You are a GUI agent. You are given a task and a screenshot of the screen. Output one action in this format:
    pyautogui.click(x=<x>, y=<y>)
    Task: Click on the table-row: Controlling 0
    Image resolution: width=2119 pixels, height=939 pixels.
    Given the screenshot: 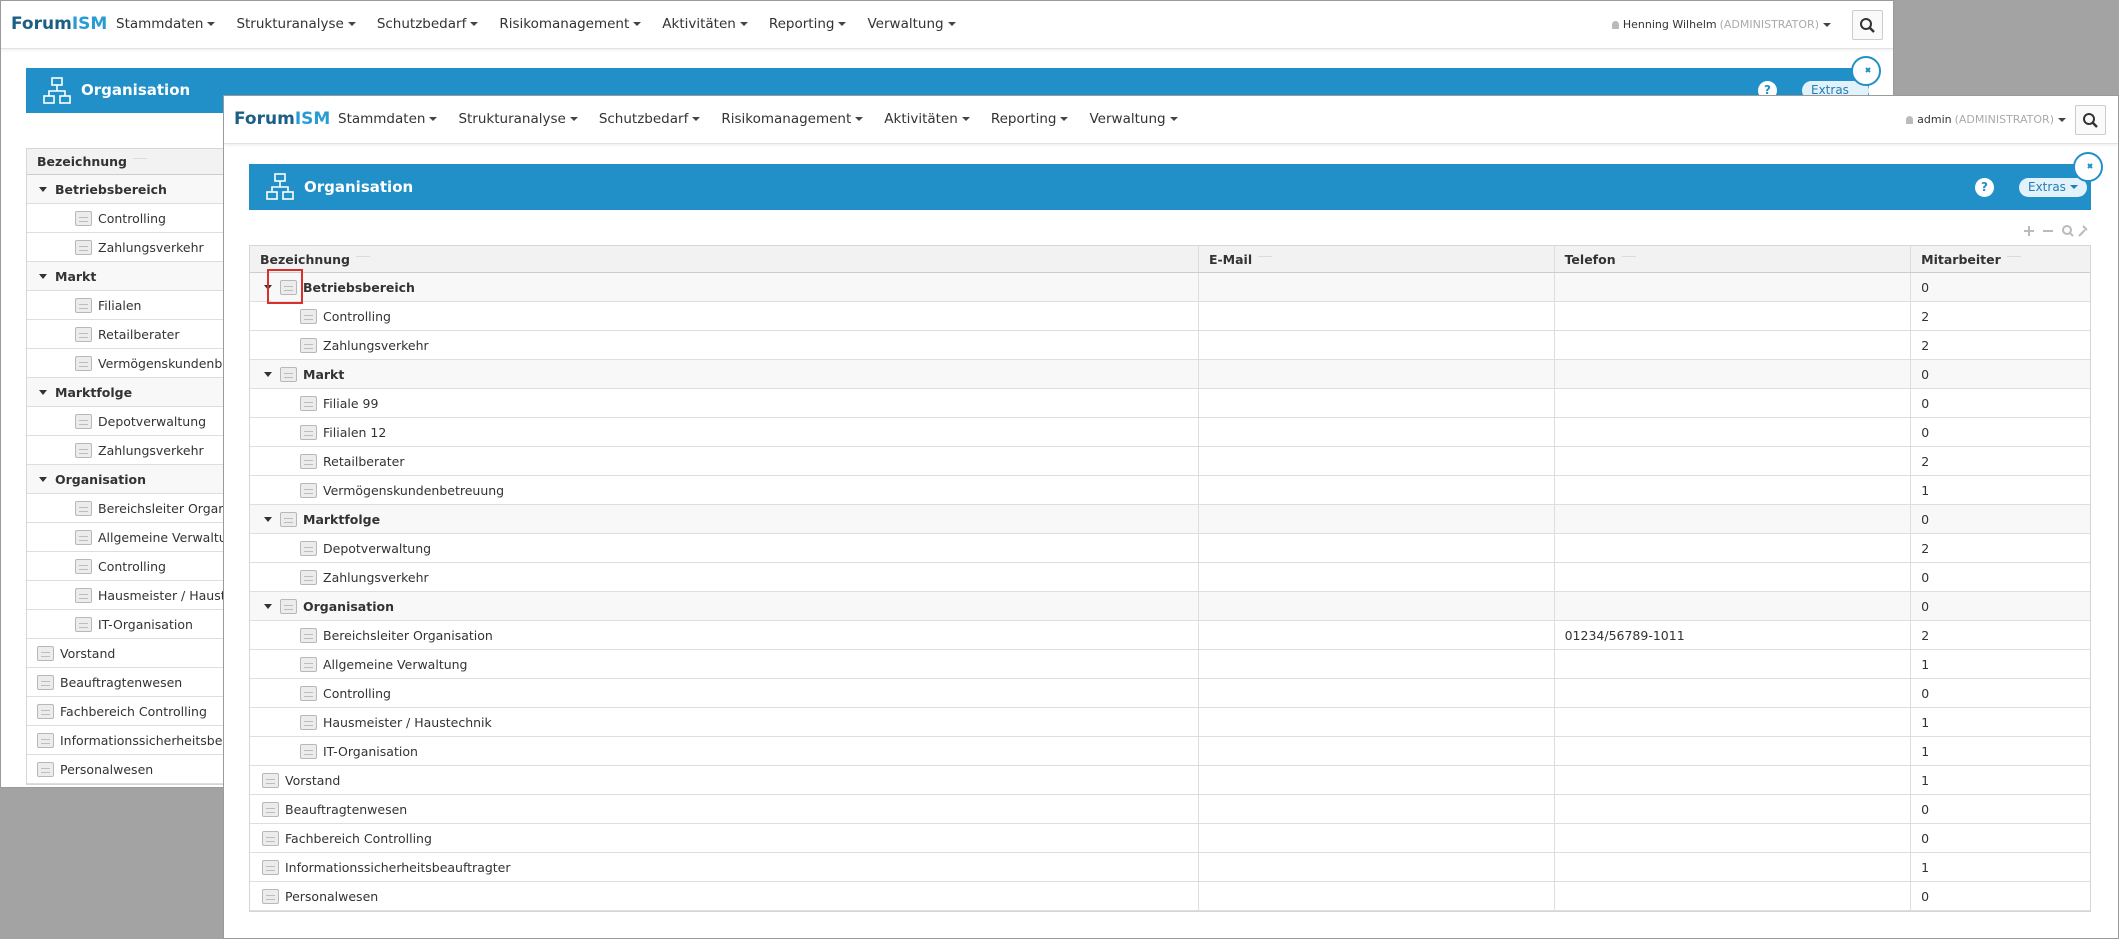 What is the action you would take?
    pyautogui.click(x=1170, y=693)
    